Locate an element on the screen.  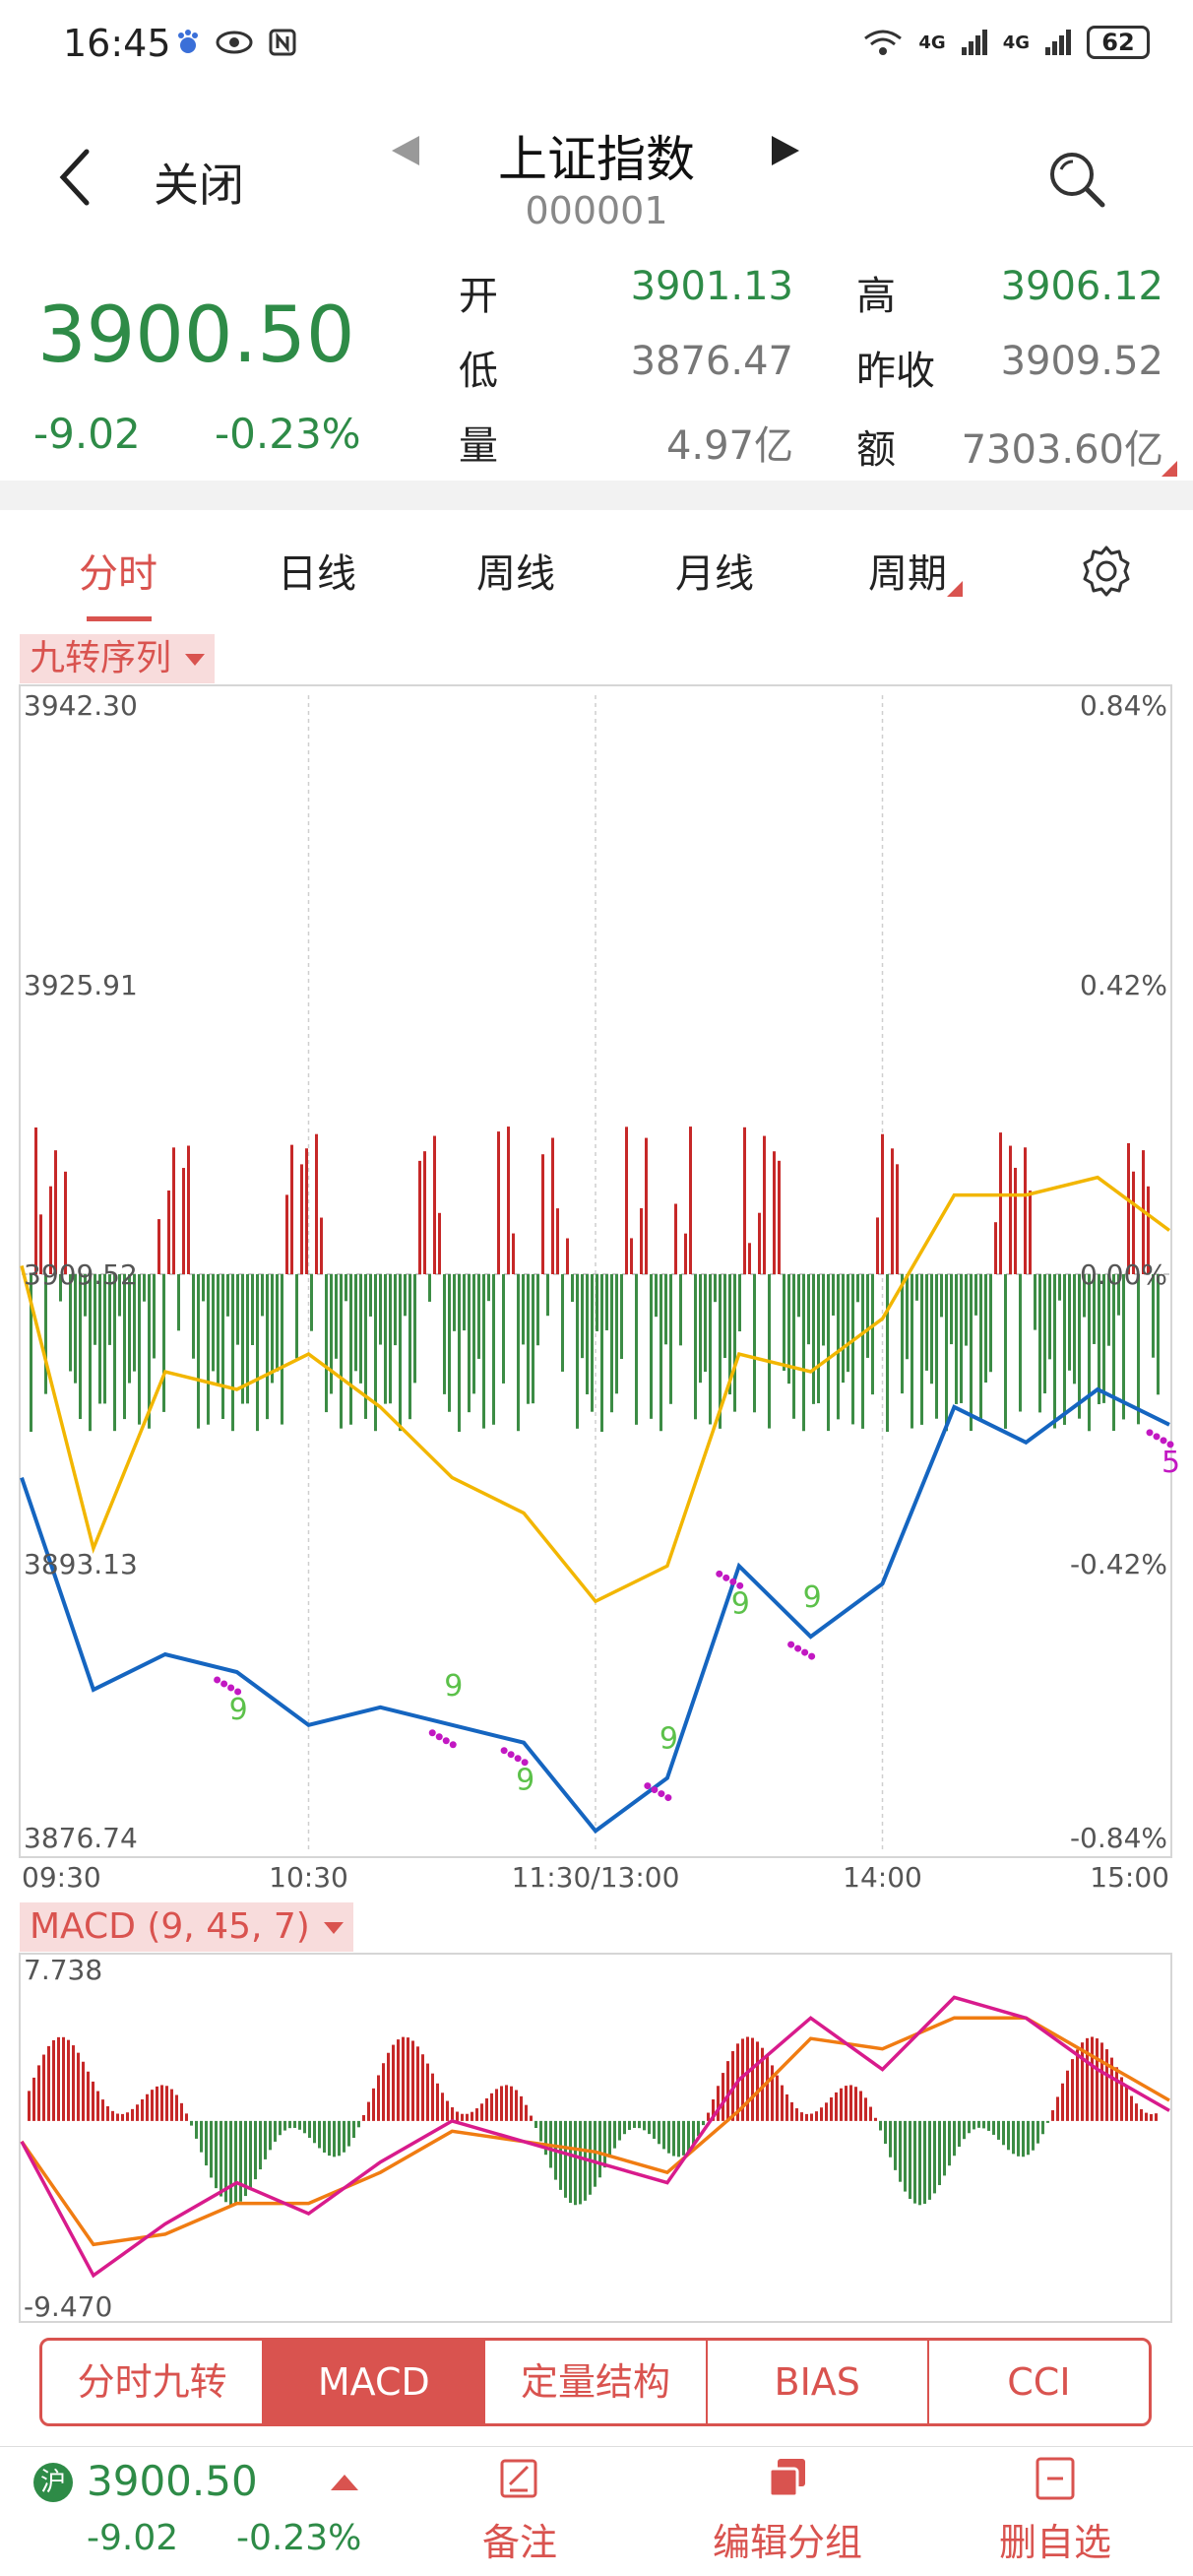
next-stock-arrow-icon is located at coordinates (784, 150).